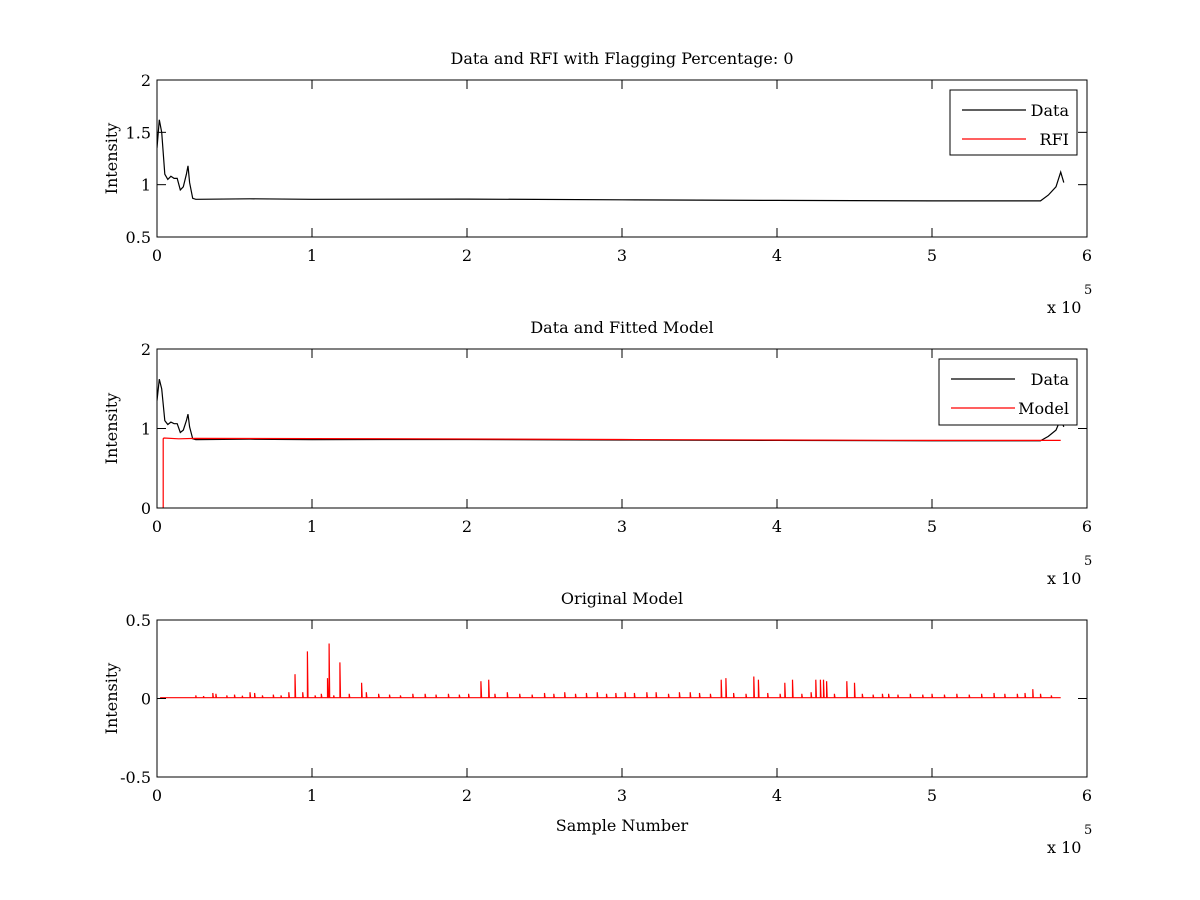 The height and width of the screenshot is (900, 1200). I want to click on chart-title: Data and Fitted Model, so click(621, 327).